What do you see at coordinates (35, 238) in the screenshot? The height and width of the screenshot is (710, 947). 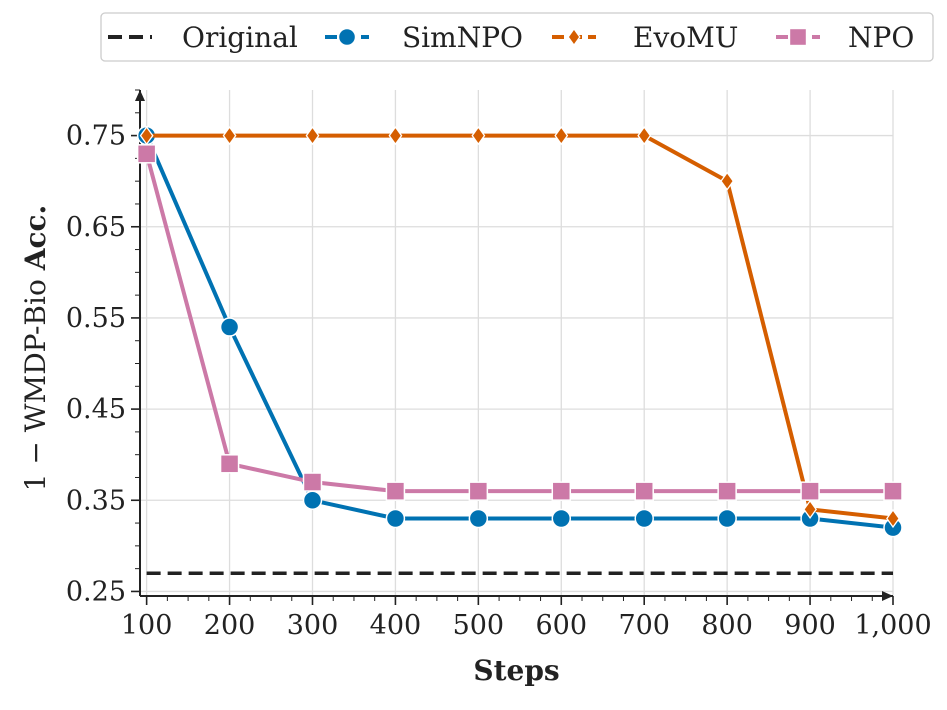 I see `y-axis-label-bold: Acc.` at bounding box center [35, 238].